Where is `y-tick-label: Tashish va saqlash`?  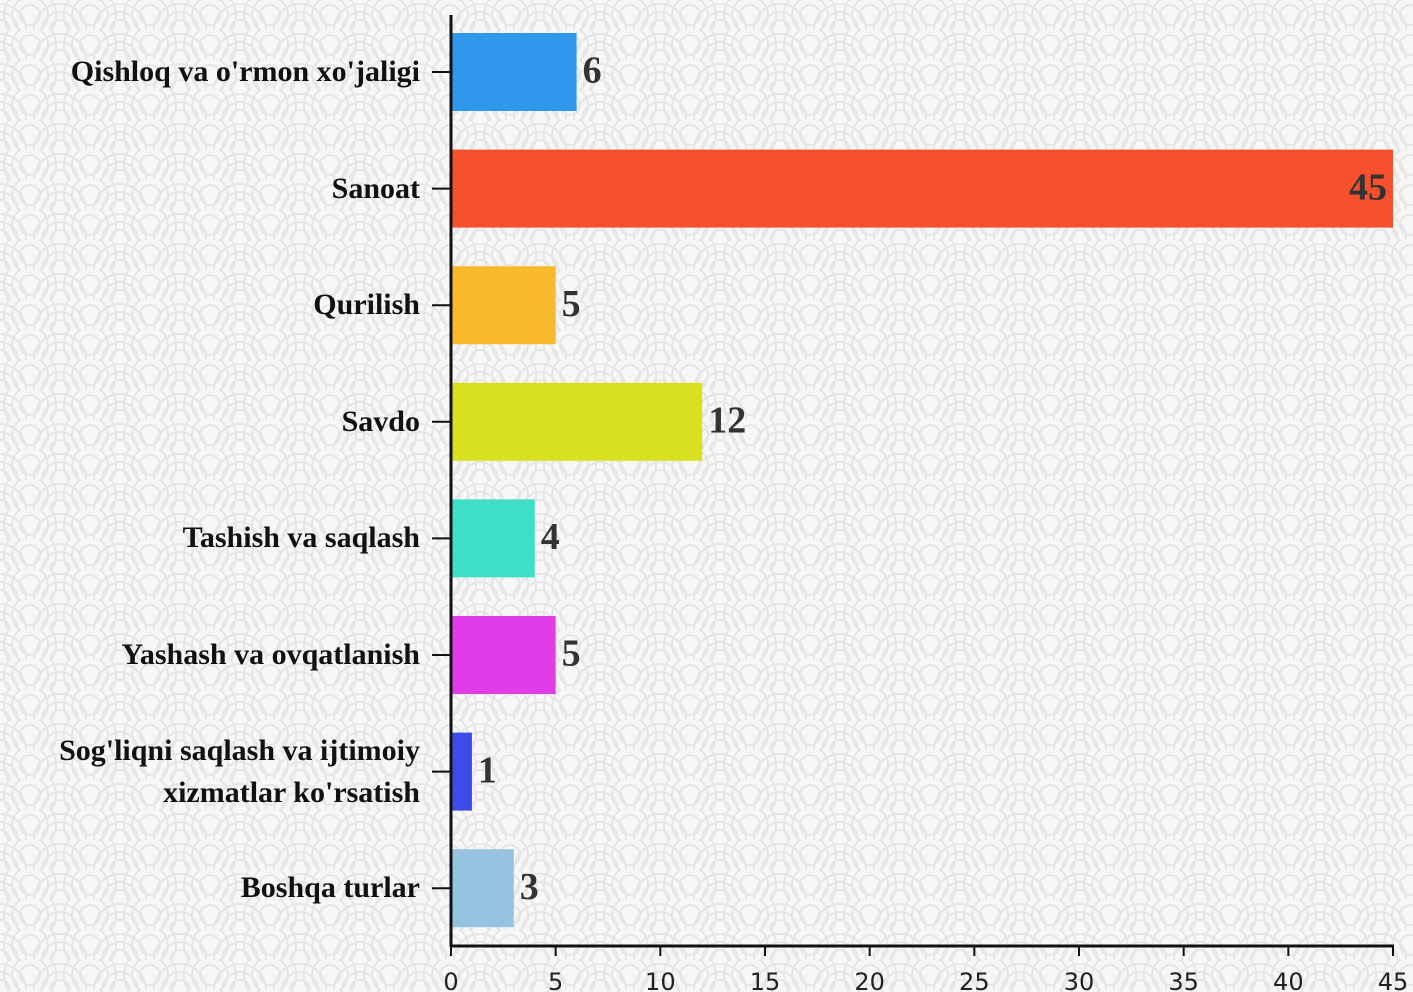
y-tick-label: Tashish va saqlash is located at coordinates (301, 538).